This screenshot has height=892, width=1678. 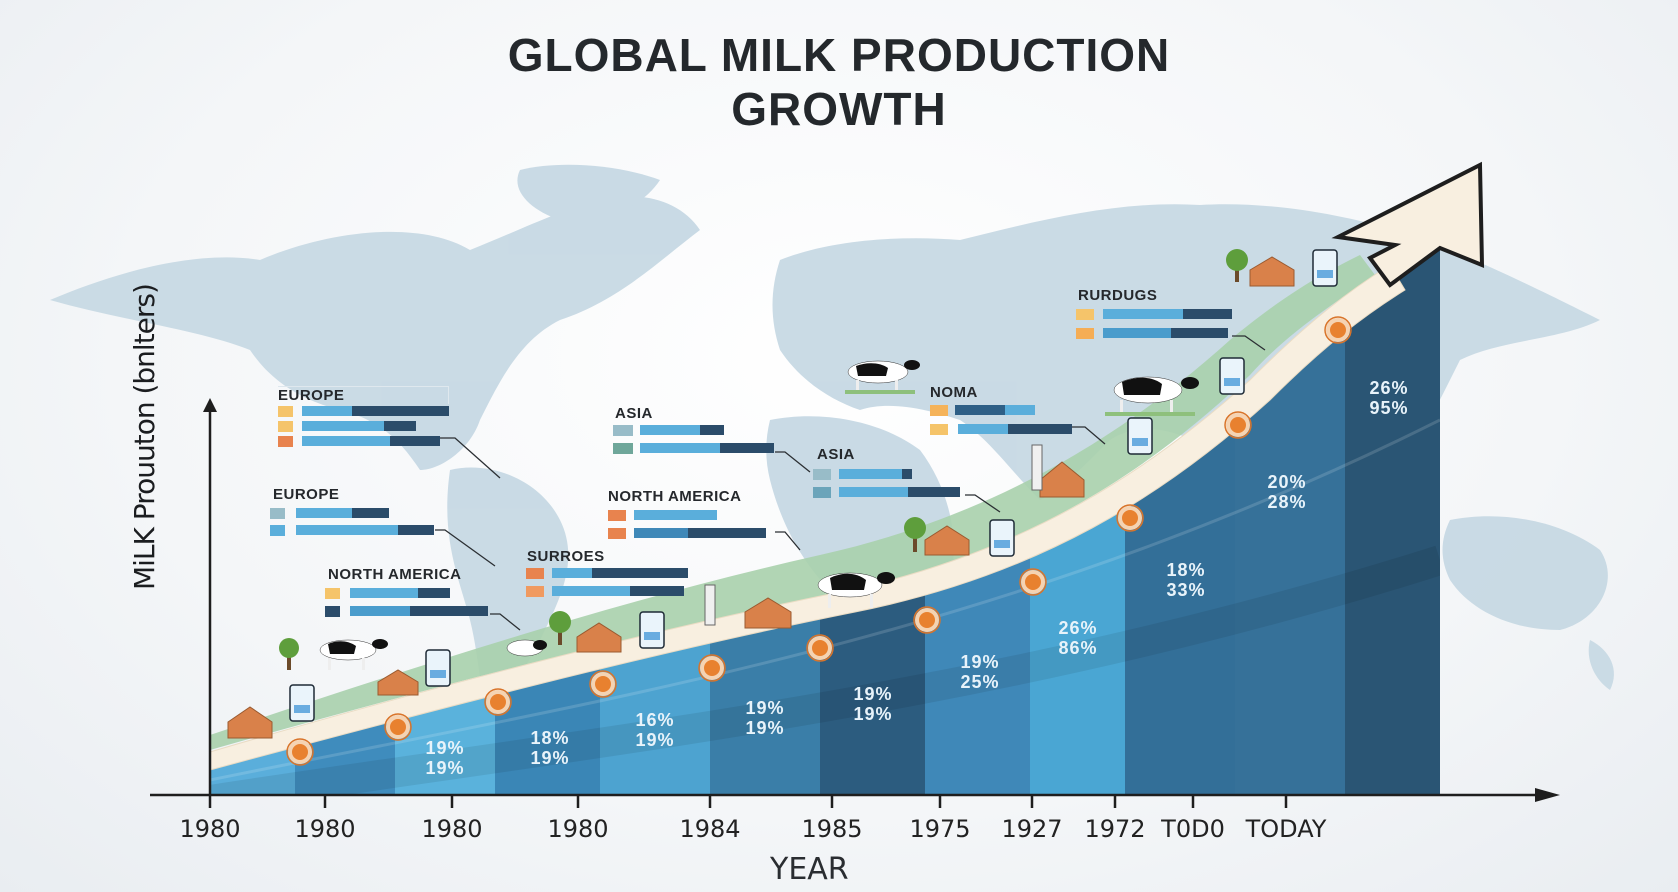 What do you see at coordinates (1408, 224) in the screenshot?
I see `growth-arrow-head` at bounding box center [1408, 224].